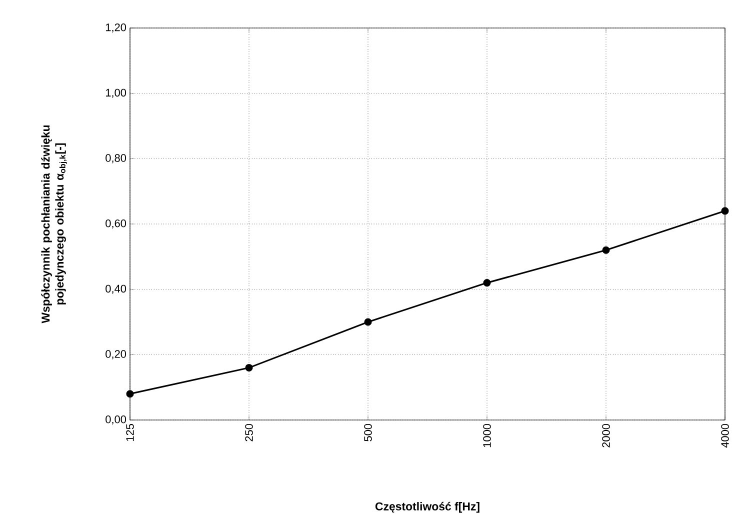 The image size is (733, 514). Describe the element at coordinates (116, 28) in the screenshot. I see `y-tick-label: 1,20` at that location.